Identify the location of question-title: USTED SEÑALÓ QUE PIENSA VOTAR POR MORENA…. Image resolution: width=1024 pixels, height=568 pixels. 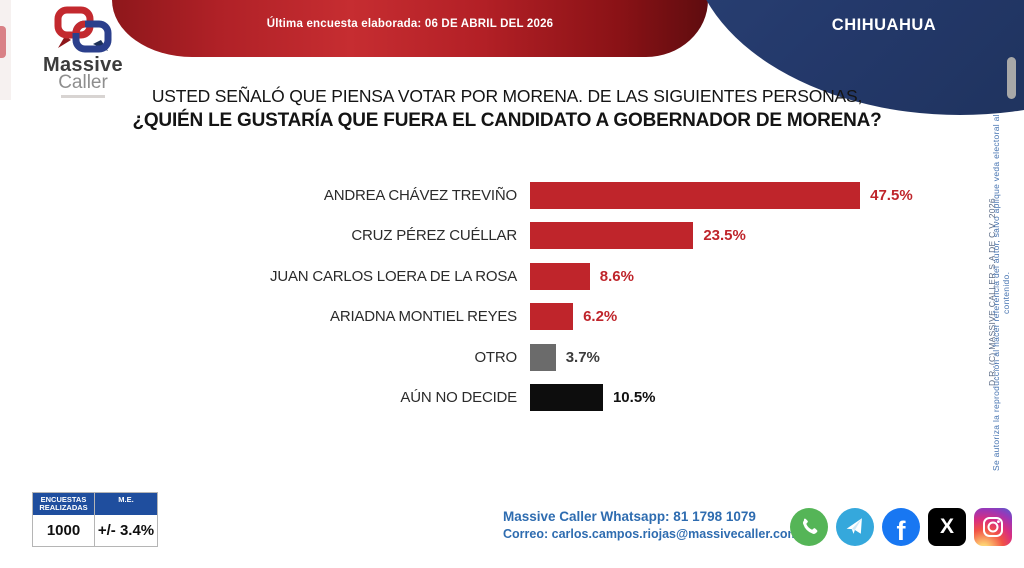
(507, 109).